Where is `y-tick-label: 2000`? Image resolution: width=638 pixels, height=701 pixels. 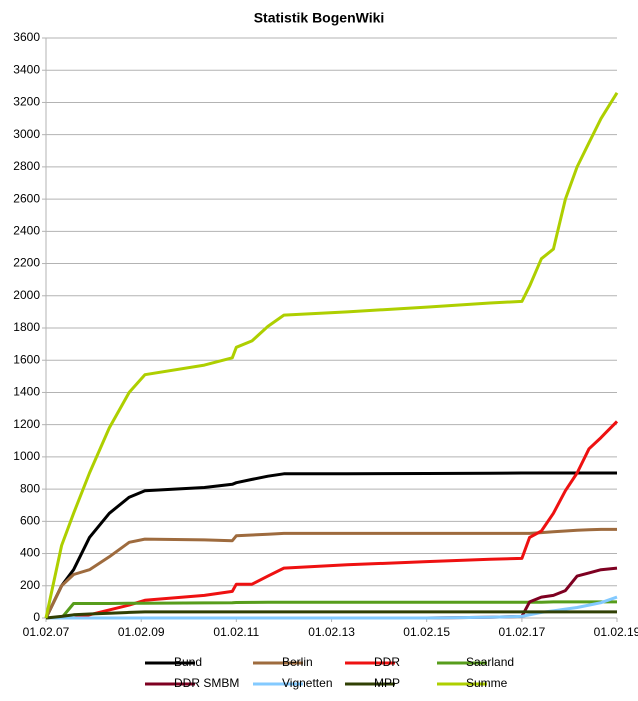
y-tick-label: 2000 is located at coordinates (26, 295).